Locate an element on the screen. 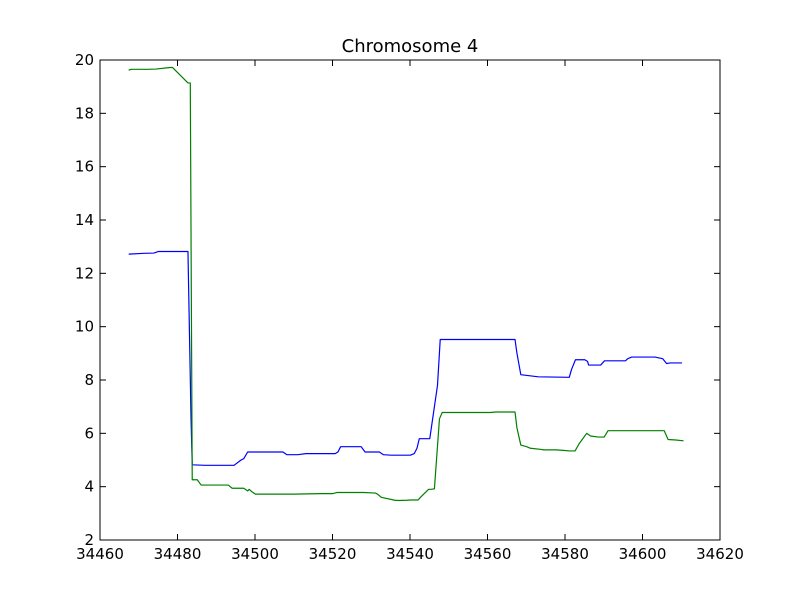 Image resolution: width=800 pixels, height=600 pixels. x-tick-label: 34620 is located at coordinates (720, 554).